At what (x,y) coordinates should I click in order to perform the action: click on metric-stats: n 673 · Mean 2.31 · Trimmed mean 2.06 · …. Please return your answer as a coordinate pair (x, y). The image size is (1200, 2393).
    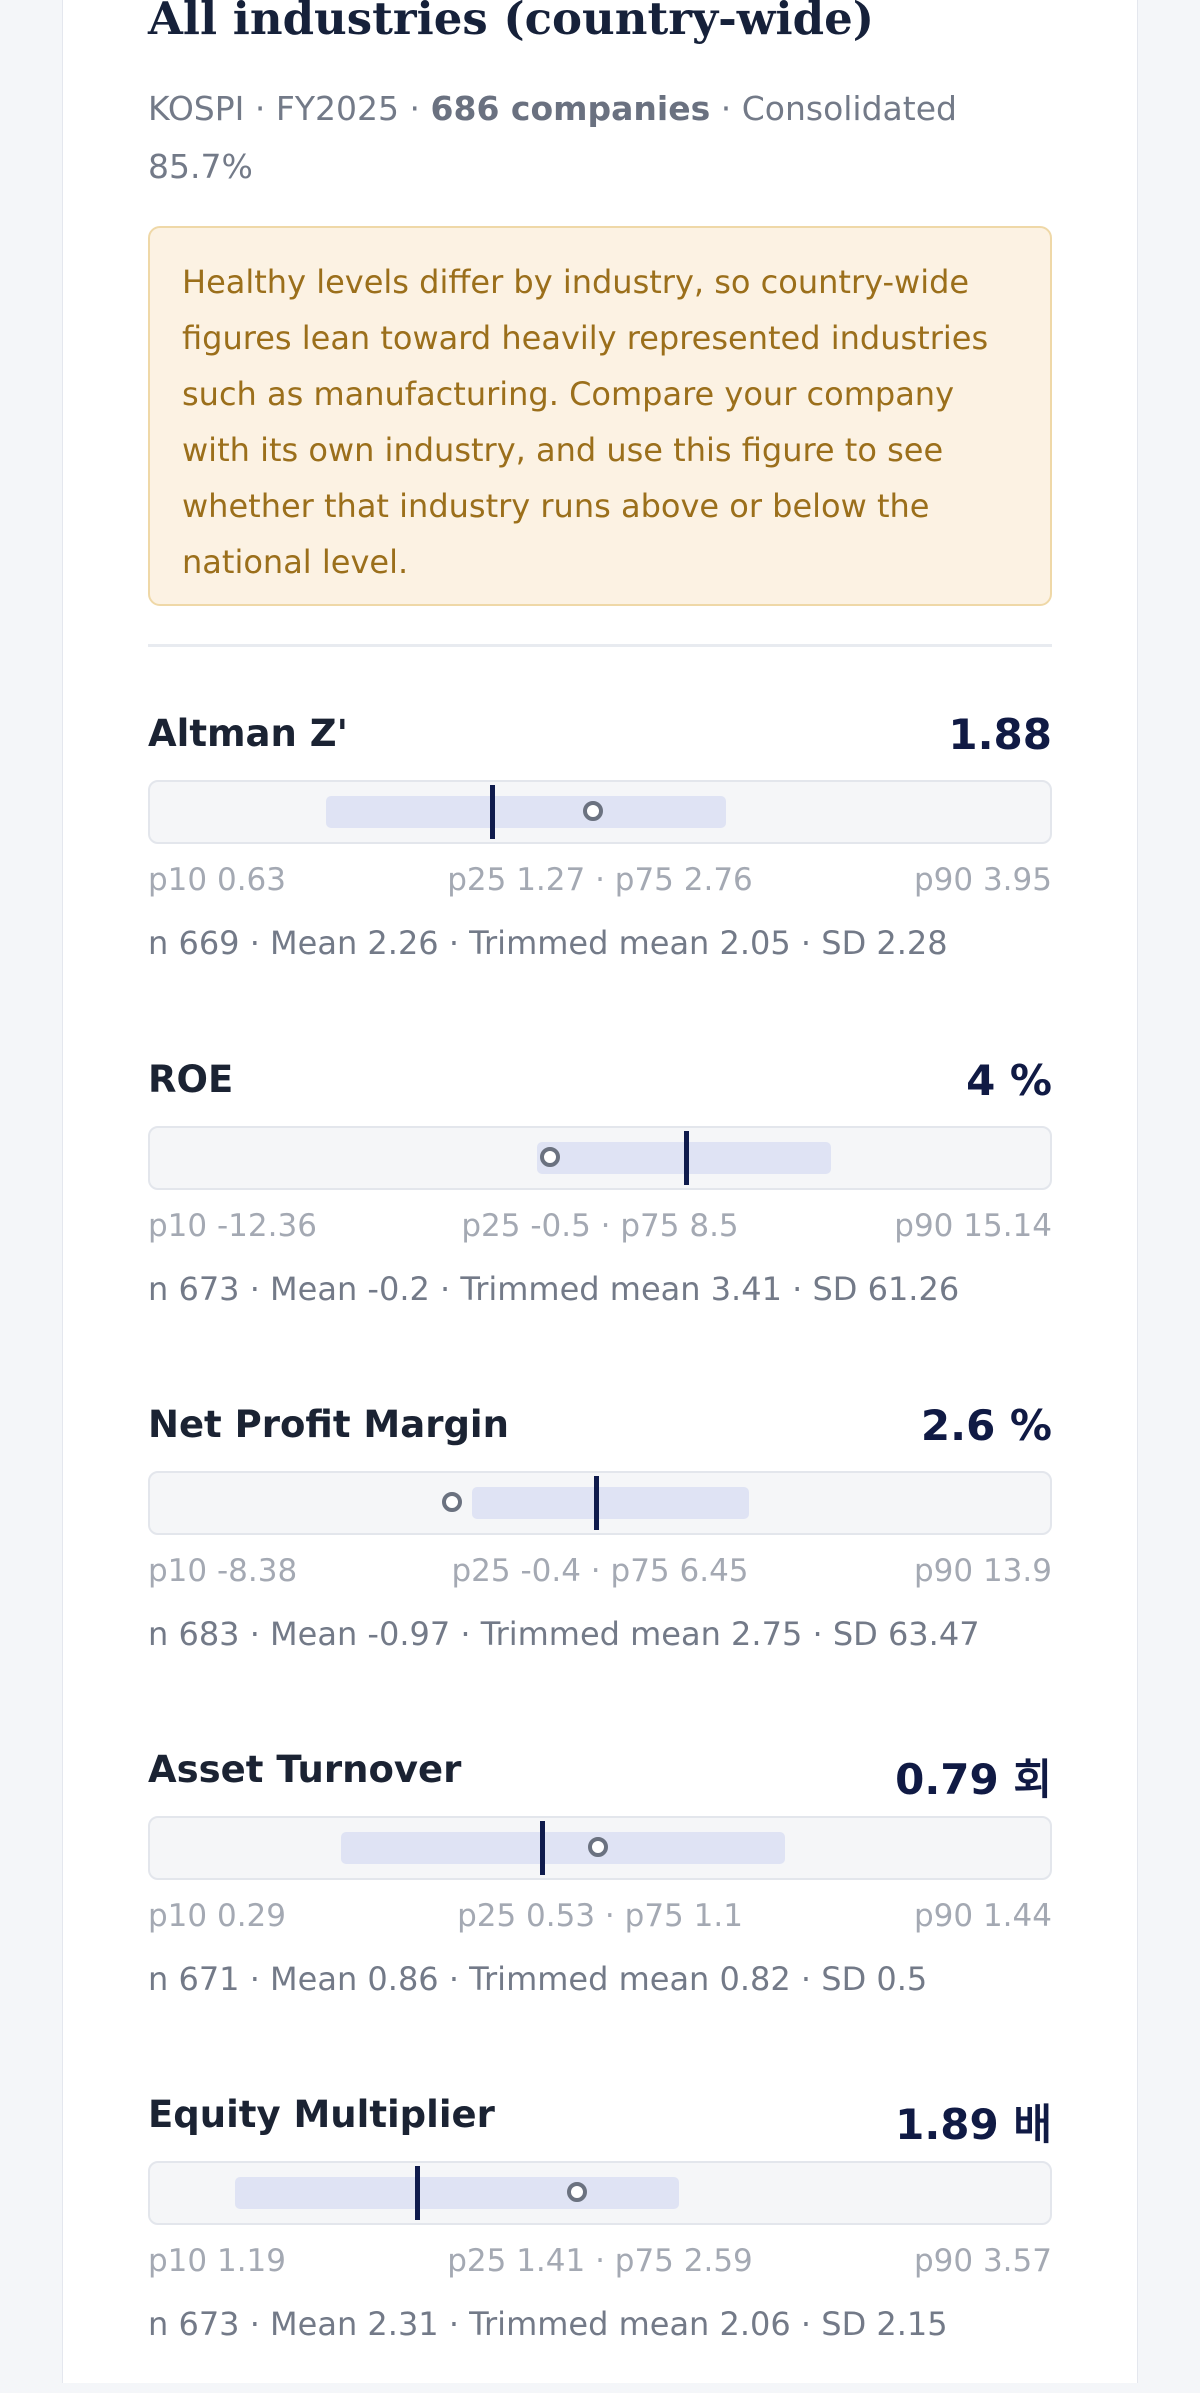
    Looking at the image, I should click on (548, 2324).